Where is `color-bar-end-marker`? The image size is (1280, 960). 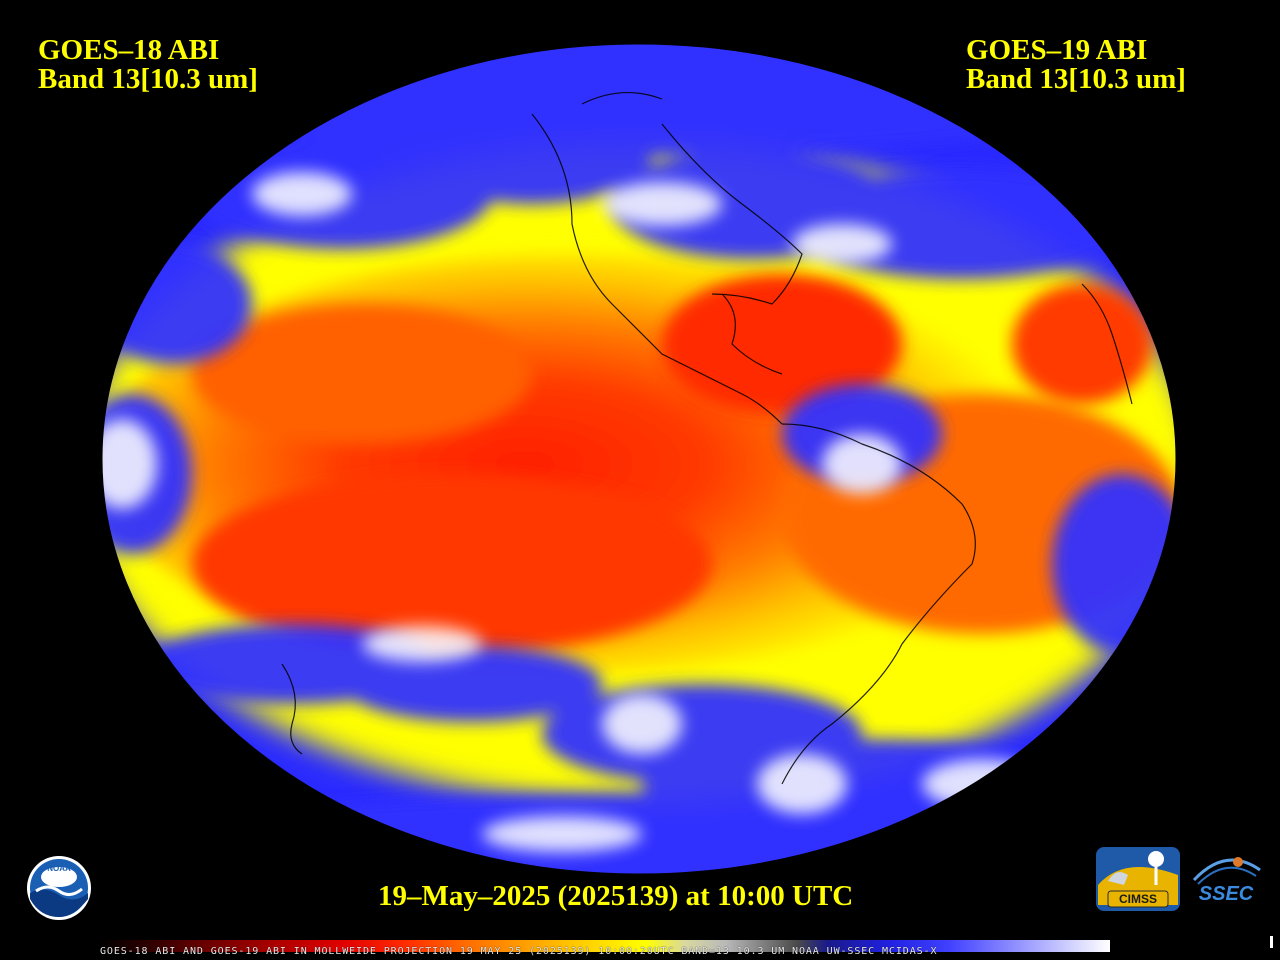
color-bar-end-marker is located at coordinates (1271, 942).